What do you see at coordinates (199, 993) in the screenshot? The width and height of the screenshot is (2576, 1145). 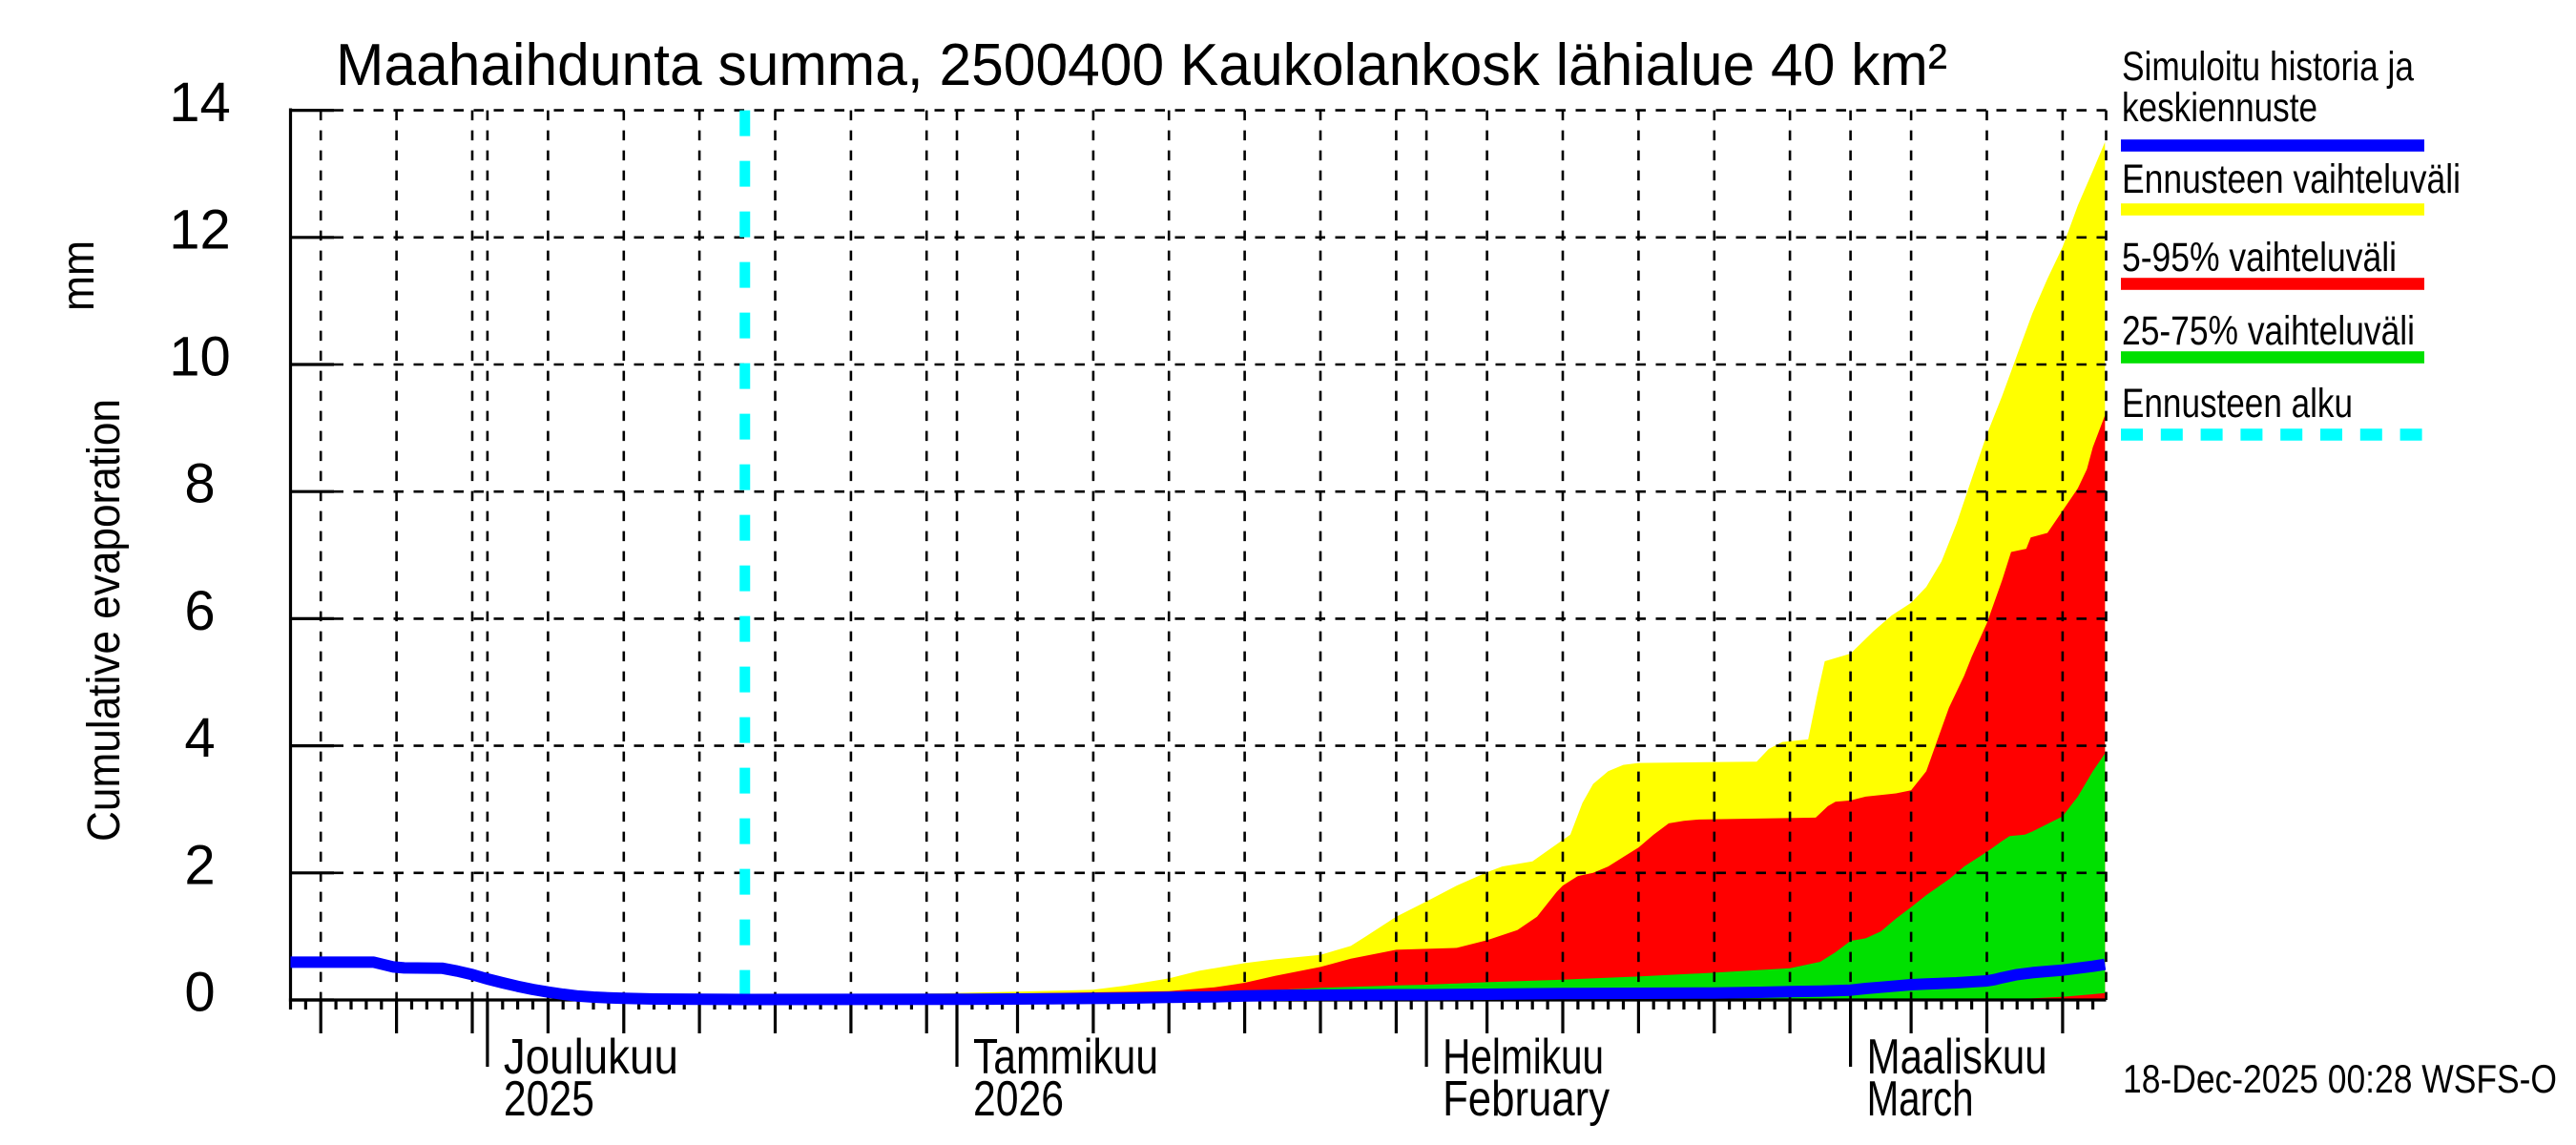 I see `svg-text: 0` at bounding box center [199, 993].